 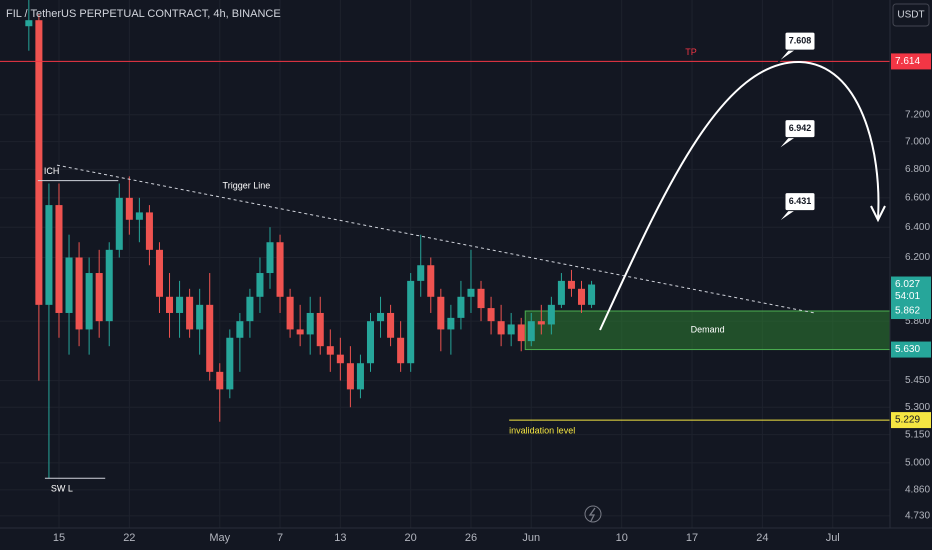 What do you see at coordinates (219, 538) in the screenshot?
I see `x-tick-label: May` at bounding box center [219, 538].